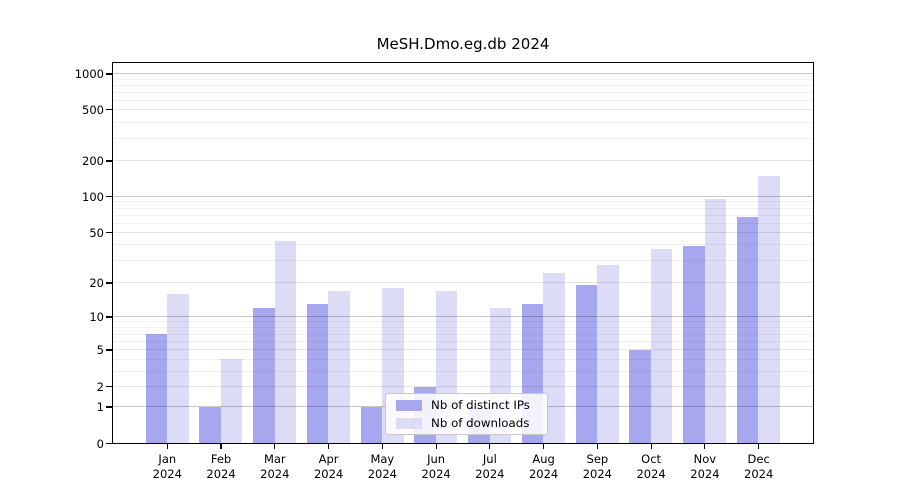 The image size is (900, 500). What do you see at coordinates (651, 466) in the screenshot?
I see `x-axis-tick-label: Oct 2024` at bounding box center [651, 466].